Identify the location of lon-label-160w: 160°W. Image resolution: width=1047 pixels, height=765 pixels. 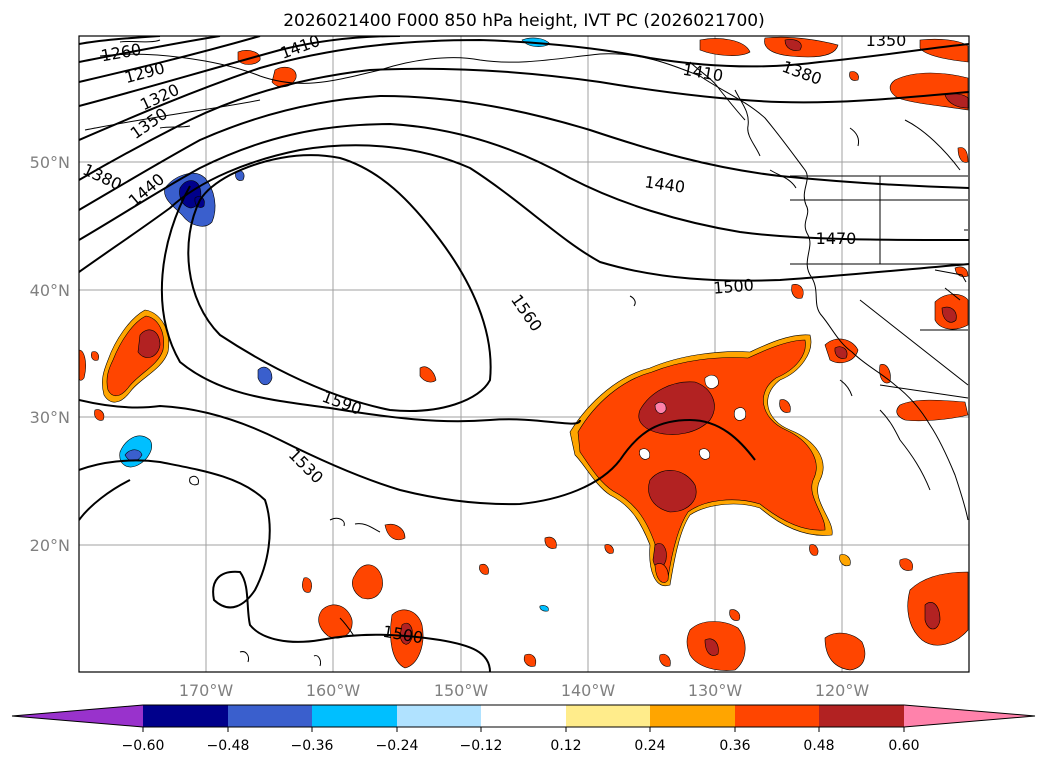
(333, 690).